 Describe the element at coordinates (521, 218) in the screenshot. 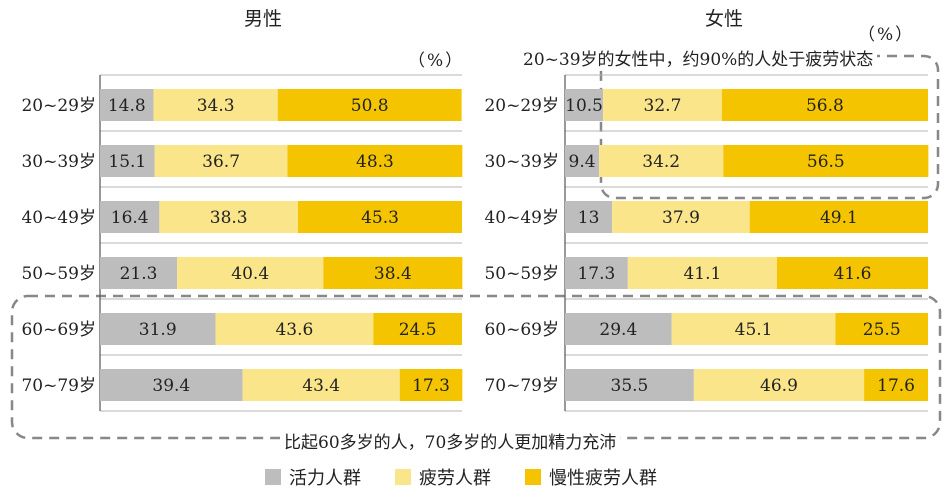

I see `female-category-label: 40~49岁` at that location.